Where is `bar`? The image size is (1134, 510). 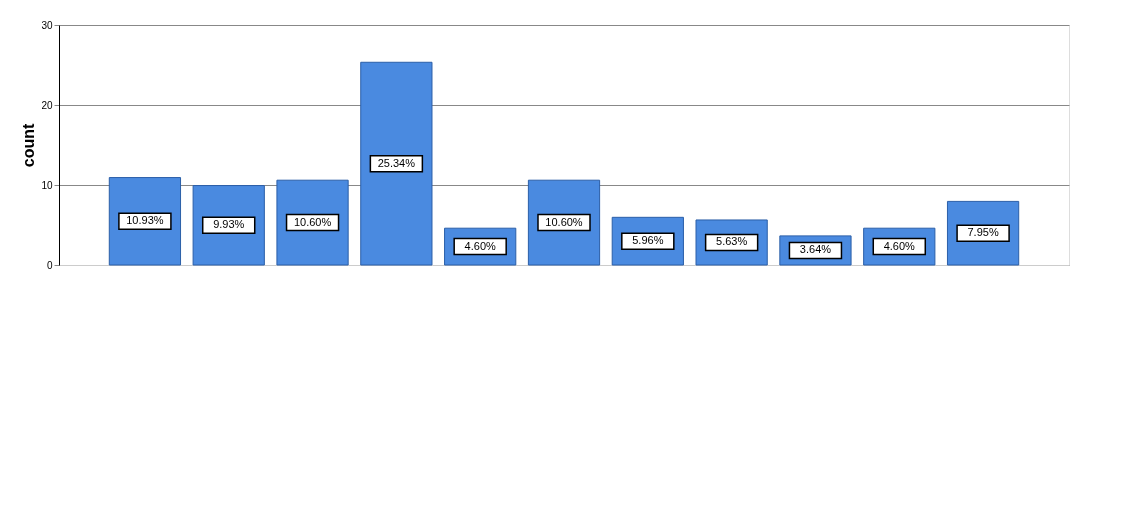 bar is located at coordinates (396, 163).